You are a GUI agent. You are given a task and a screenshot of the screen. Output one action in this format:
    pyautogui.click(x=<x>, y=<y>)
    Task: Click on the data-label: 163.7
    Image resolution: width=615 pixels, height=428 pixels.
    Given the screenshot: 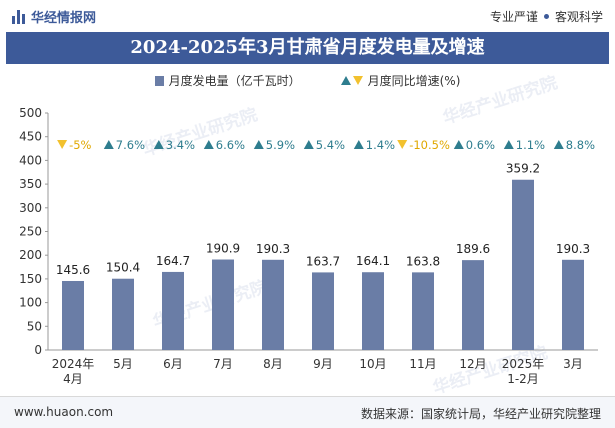 What is the action you would take?
    pyautogui.click(x=323, y=261)
    